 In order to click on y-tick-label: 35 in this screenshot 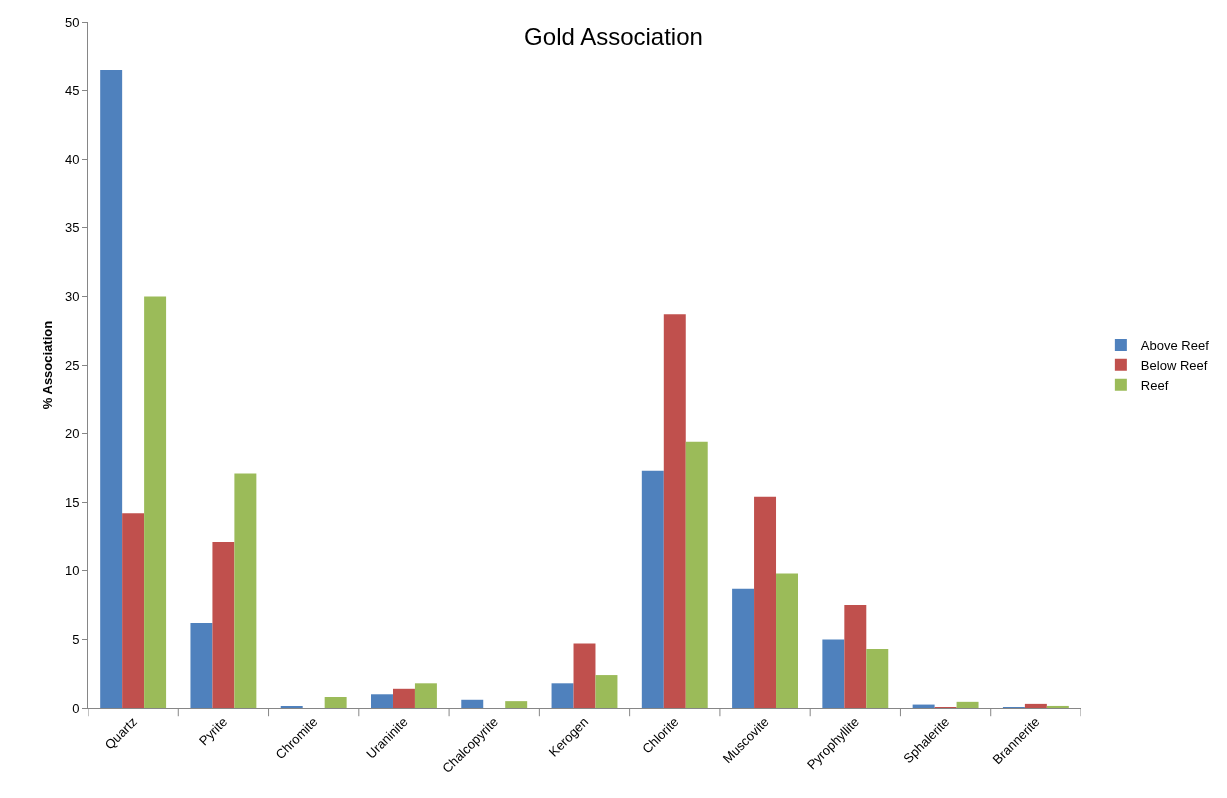, I will do `click(72, 228)`.